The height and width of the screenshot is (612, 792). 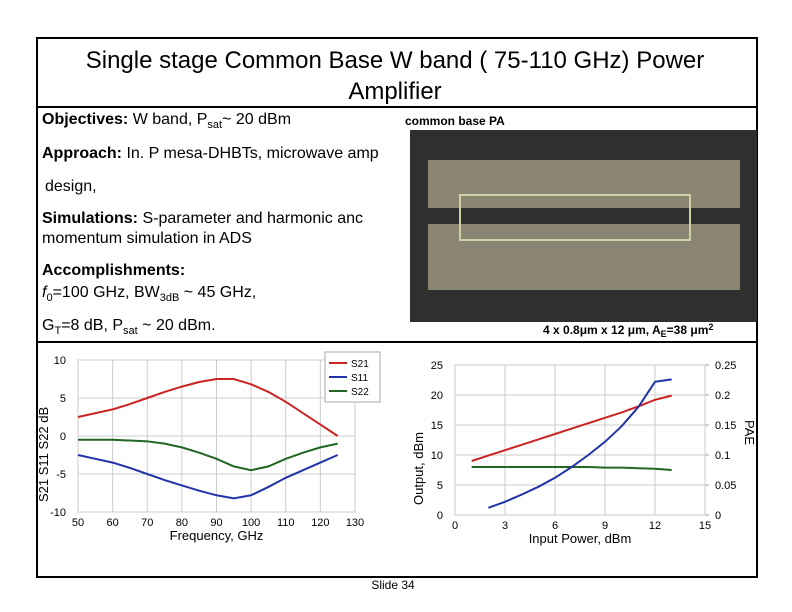 What do you see at coordinates (580, 538) in the screenshot?
I see `x-axis-label: Input Power, dBm` at bounding box center [580, 538].